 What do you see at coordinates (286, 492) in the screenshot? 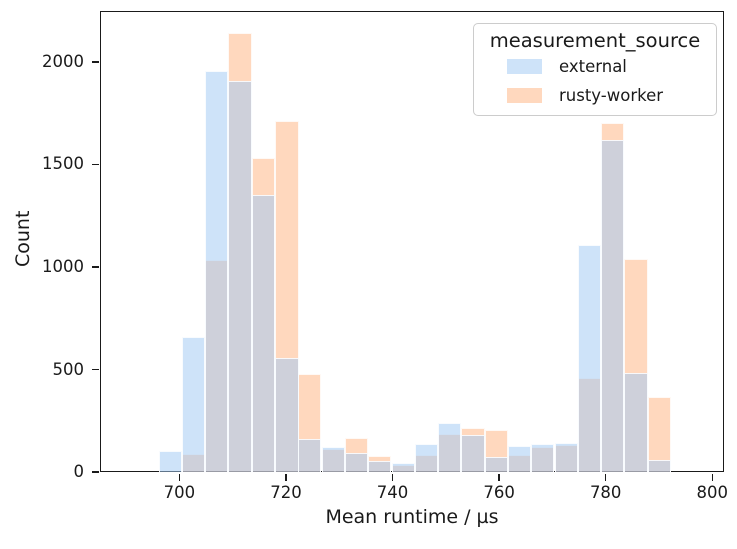
I see `x-tick-label: 720` at bounding box center [286, 492].